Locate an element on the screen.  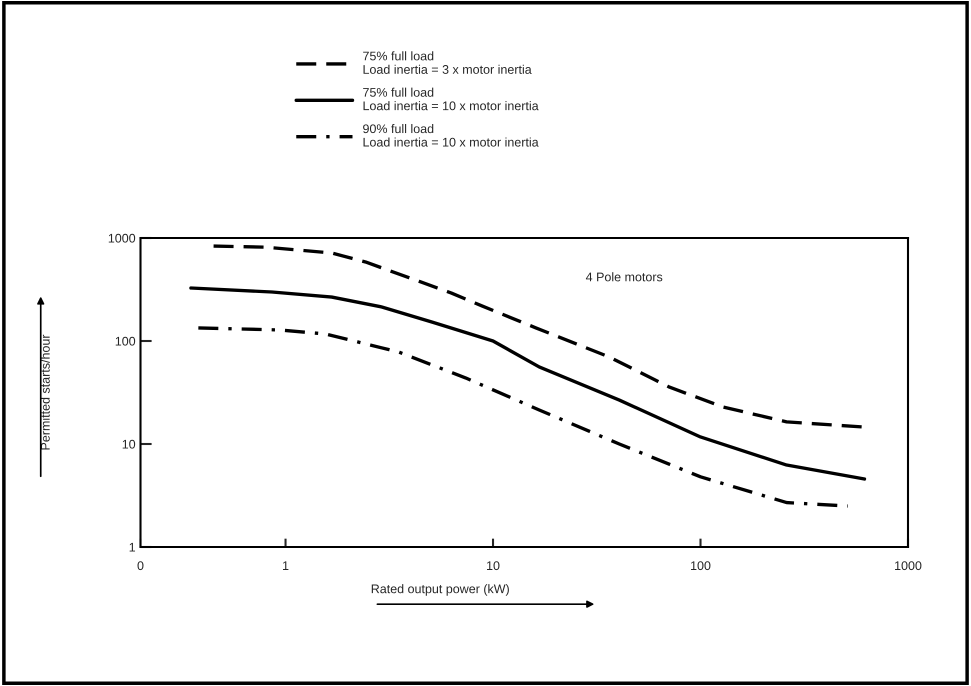
legend-label: 75% full load Load inertia = 10 x motor inertia is located at coordinates (451, 99).